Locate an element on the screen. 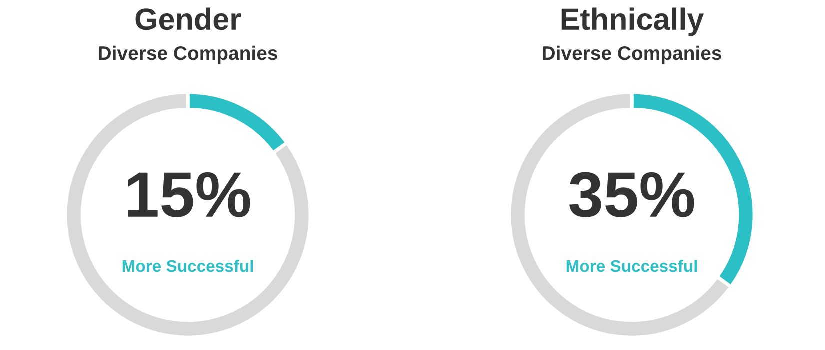 The height and width of the screenshot is (350, 825). chart-title: Ethnically is located at coordinates (633, 22).